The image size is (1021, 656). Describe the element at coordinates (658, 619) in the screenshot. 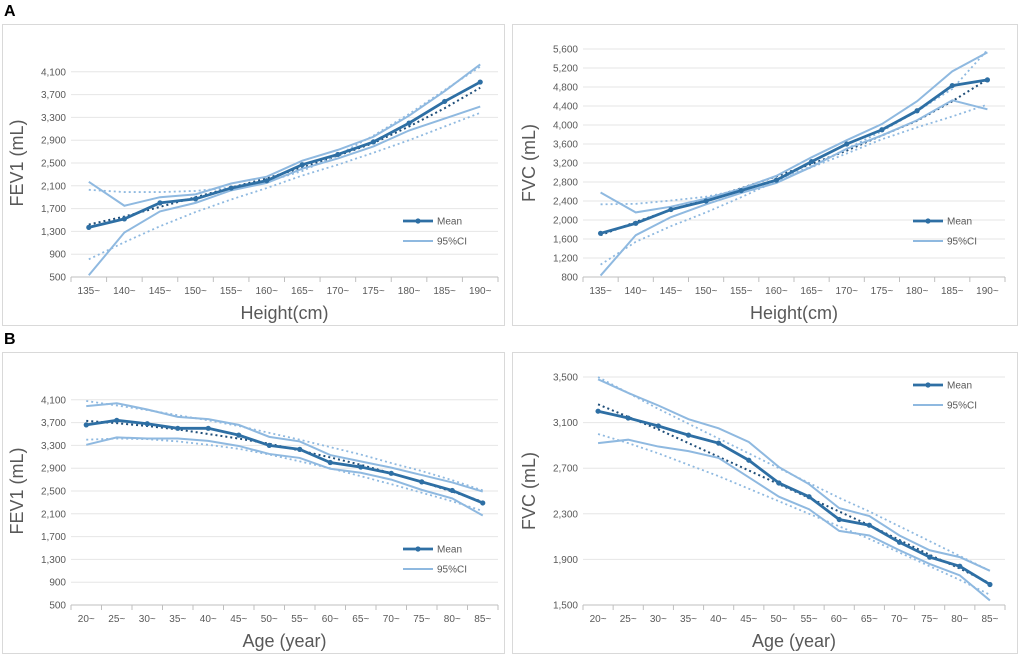

I see `x-tick-label: 30~` at that location.